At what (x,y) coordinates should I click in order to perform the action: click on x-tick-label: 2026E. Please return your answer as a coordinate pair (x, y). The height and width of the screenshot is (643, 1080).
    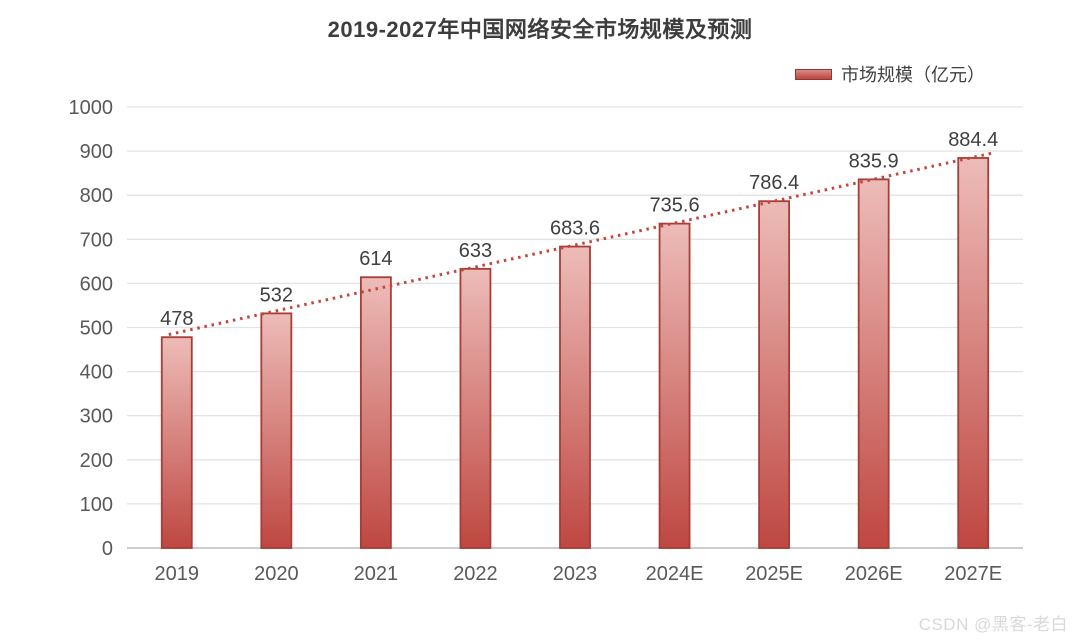
    Looking at the image, I should click on (874, 574).